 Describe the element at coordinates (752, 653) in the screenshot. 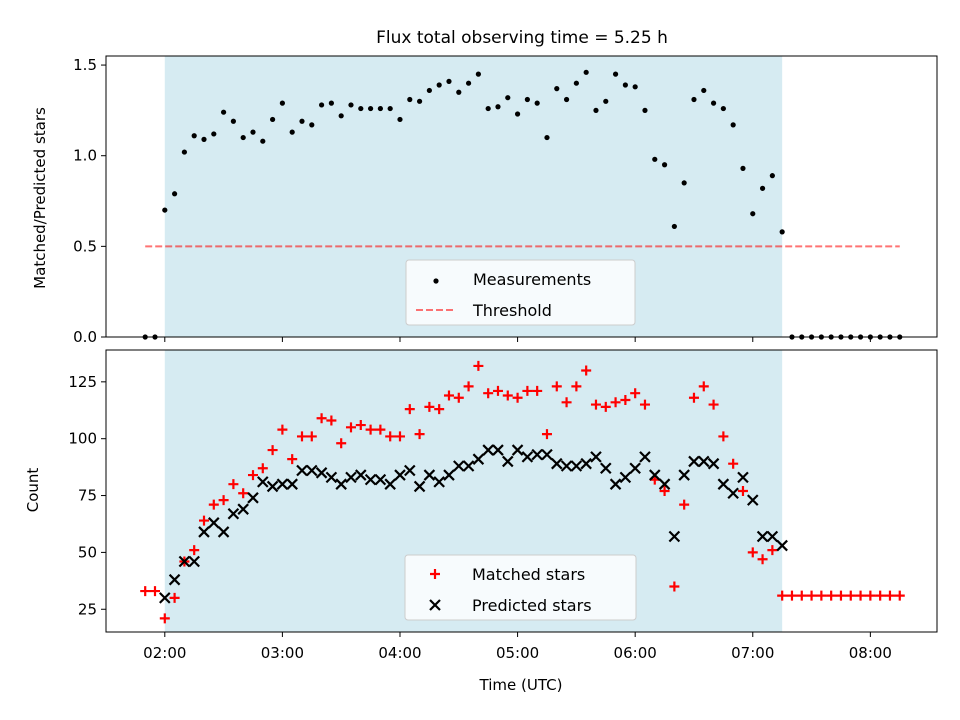

I see `x-tick-label: 07:00` at that location.